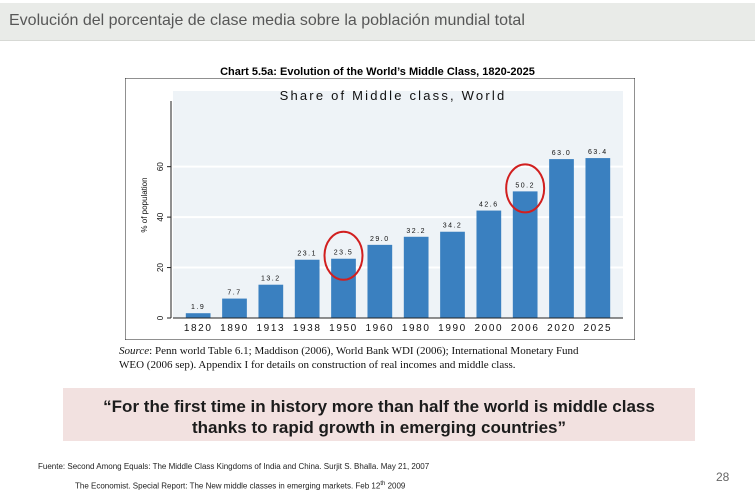  I want to click on value-label-1938: 23.1, so click(307, 254).